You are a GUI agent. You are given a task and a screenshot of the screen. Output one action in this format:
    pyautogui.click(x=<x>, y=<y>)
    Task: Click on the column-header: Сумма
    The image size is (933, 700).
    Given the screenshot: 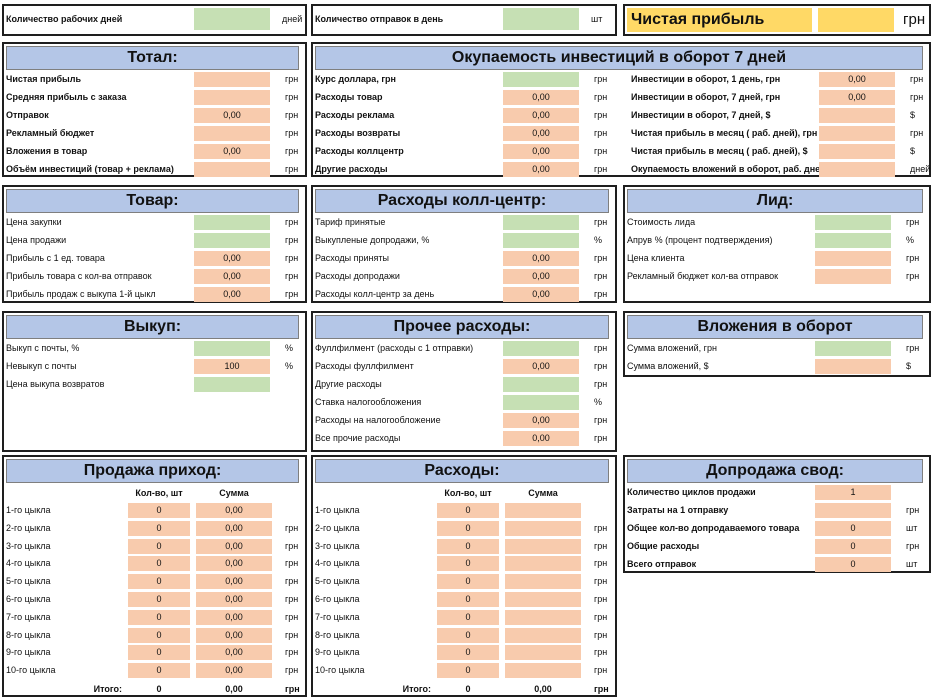 What is the action you would take?
    pyautogui.click(x=543, y=493)
    